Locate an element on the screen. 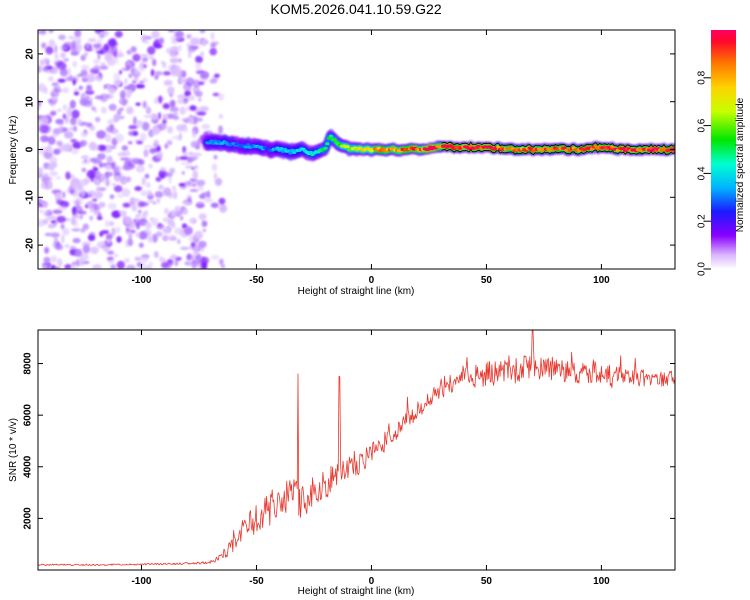 This screenshot has width=750, height=600. colorbar-tick-label: 0.4 is located at coordinates (702, 173).